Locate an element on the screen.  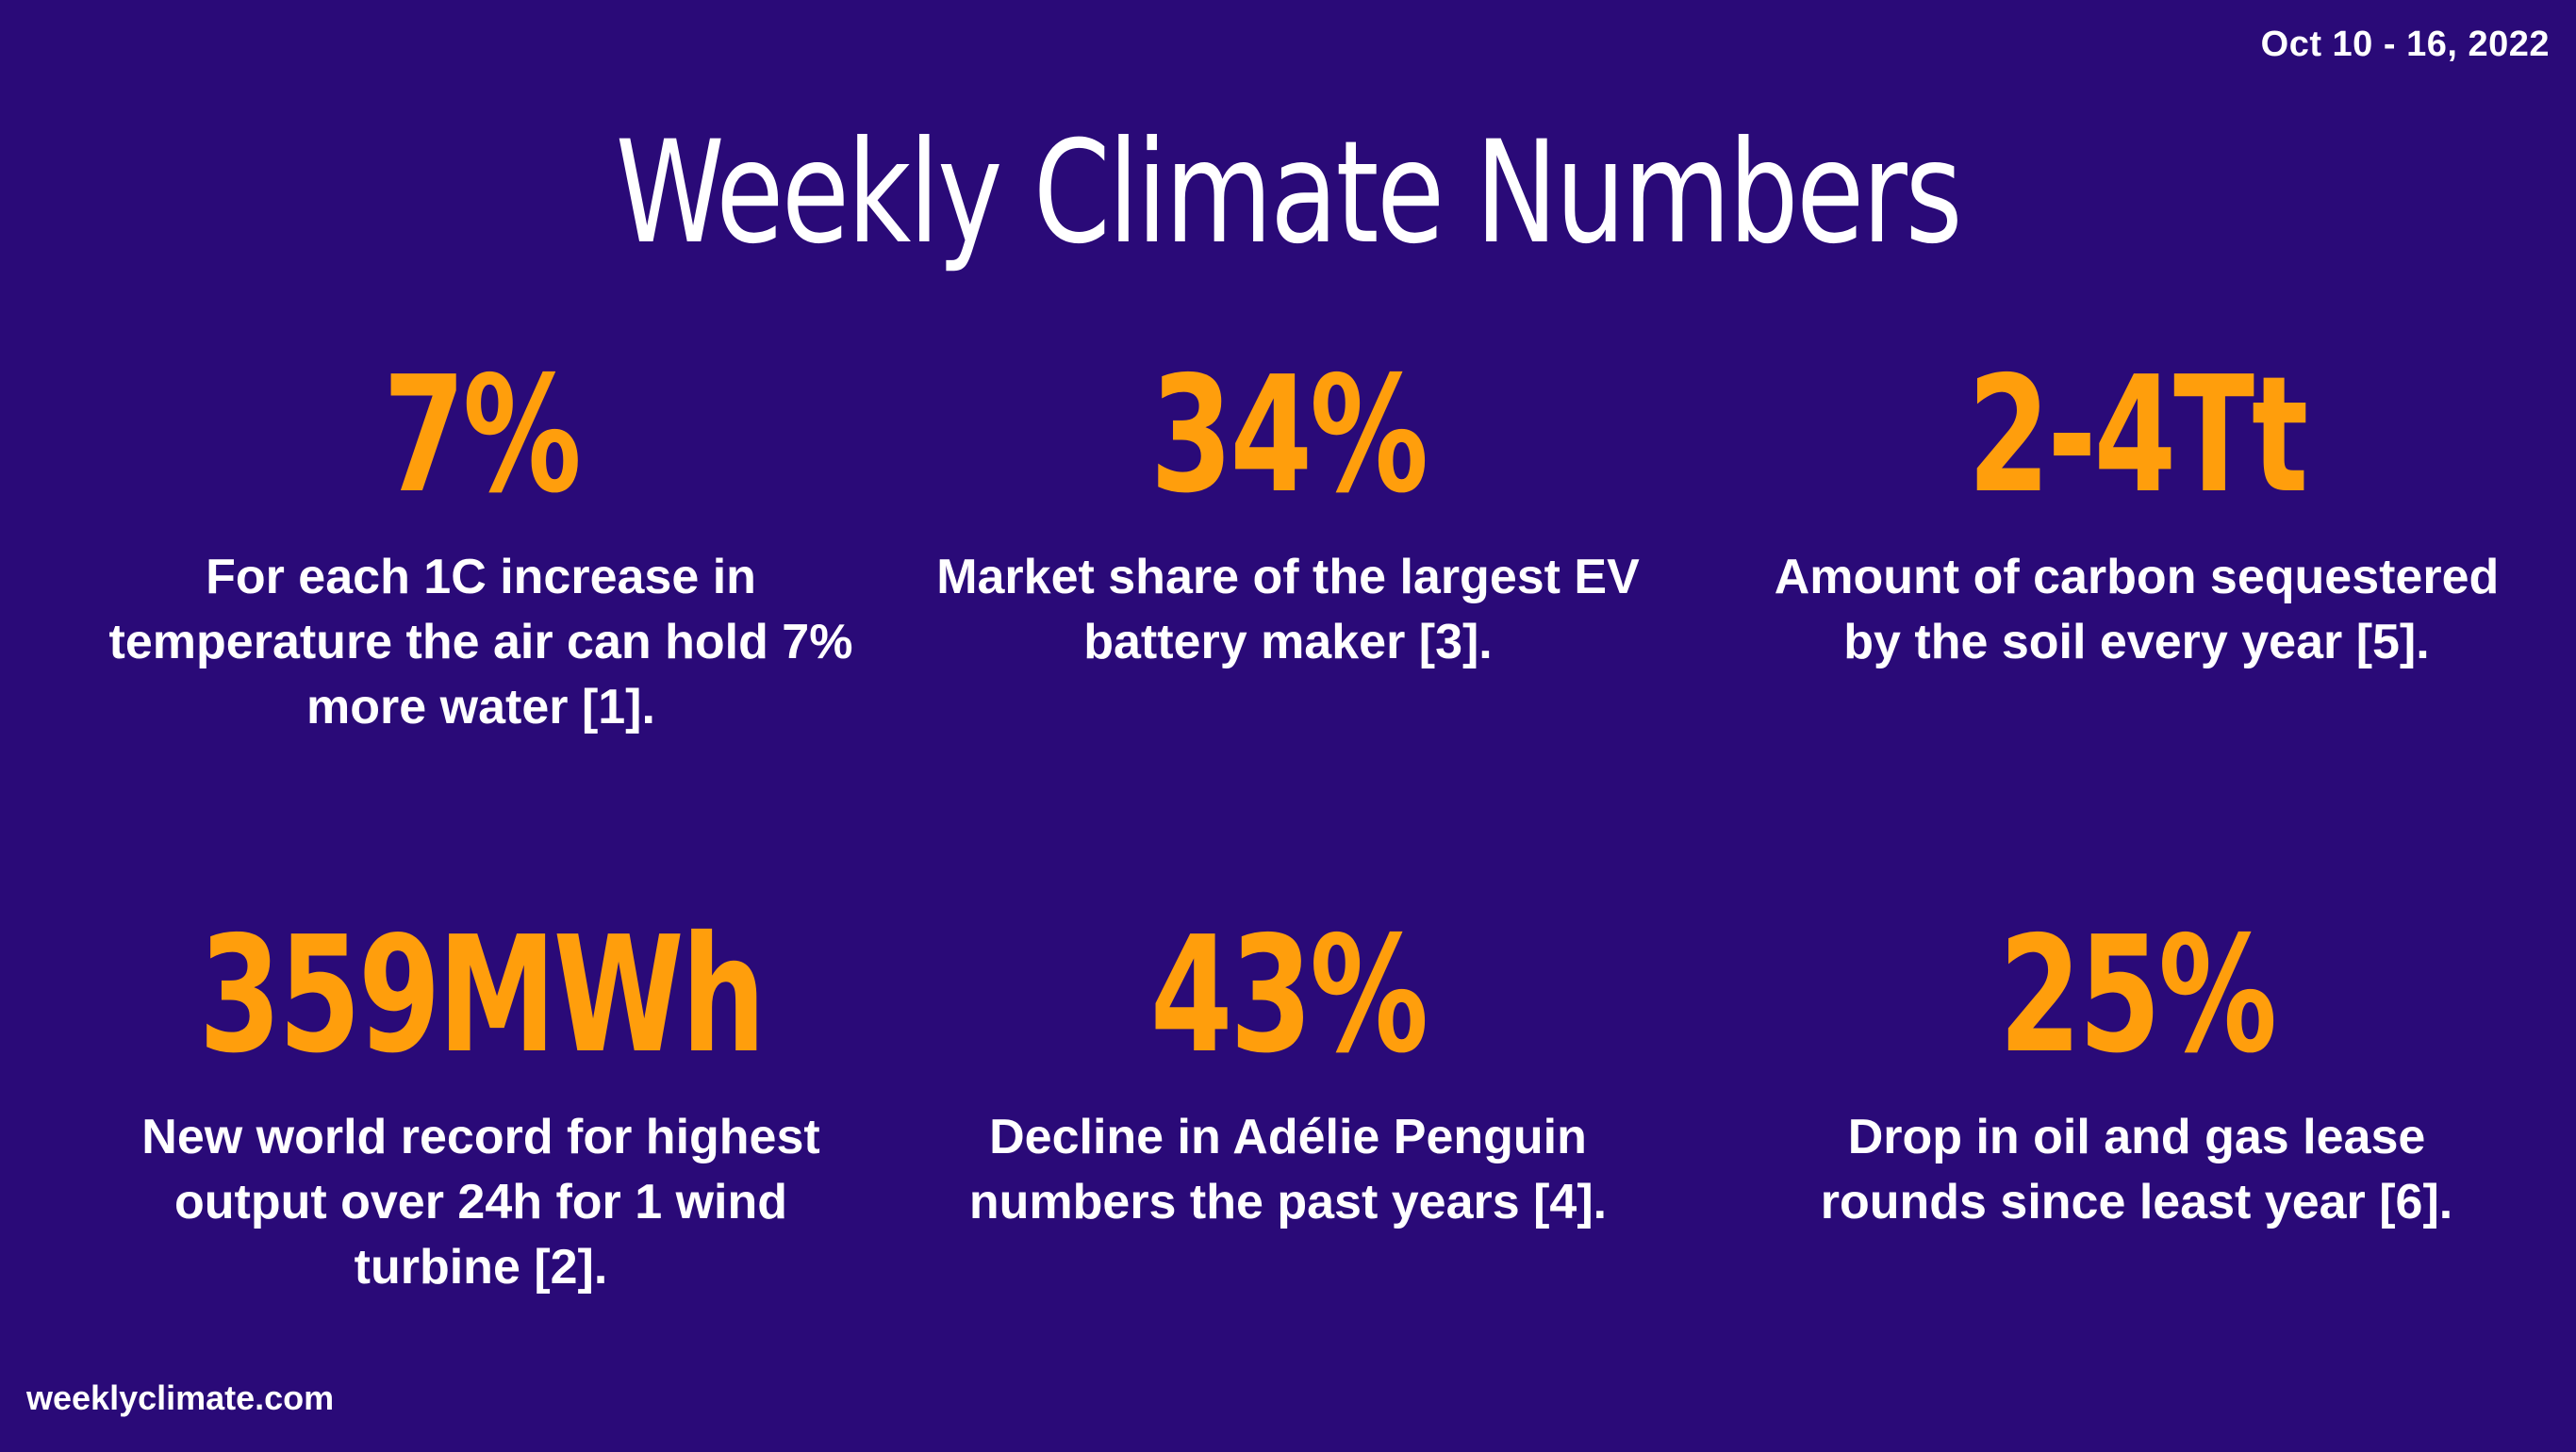
stat-value: 25% is located at coordinates (2137, 995).